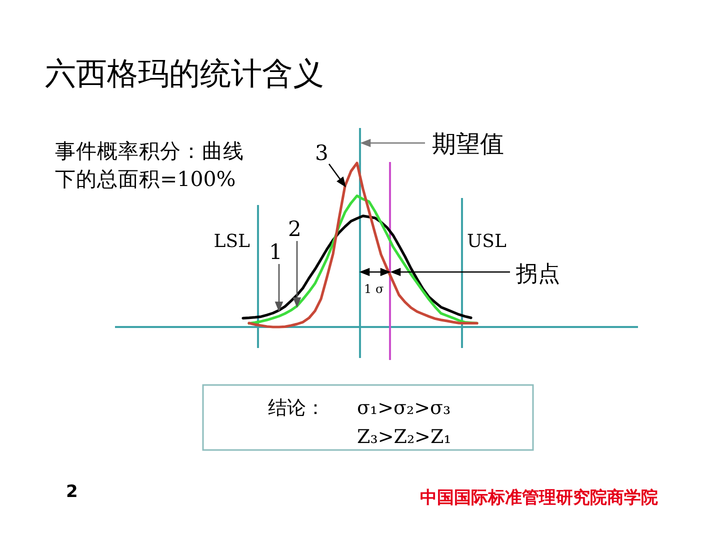 This screenshot has width=720, height=540. I want to click on annotation: Z₃>Z₂>Z₁, so click(404, 437).